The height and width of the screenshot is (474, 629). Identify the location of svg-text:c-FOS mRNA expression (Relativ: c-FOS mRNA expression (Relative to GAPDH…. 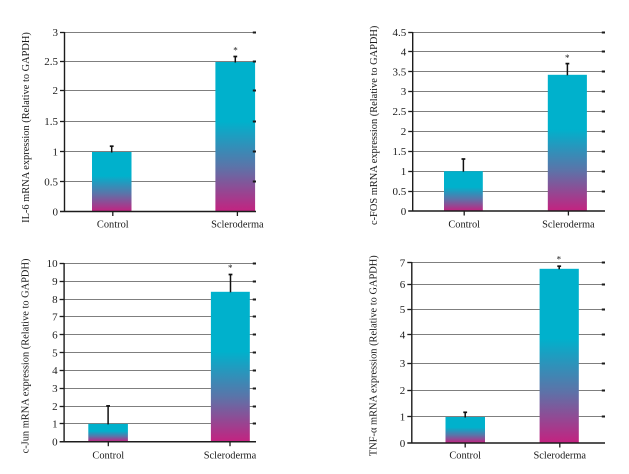
(374, 125).